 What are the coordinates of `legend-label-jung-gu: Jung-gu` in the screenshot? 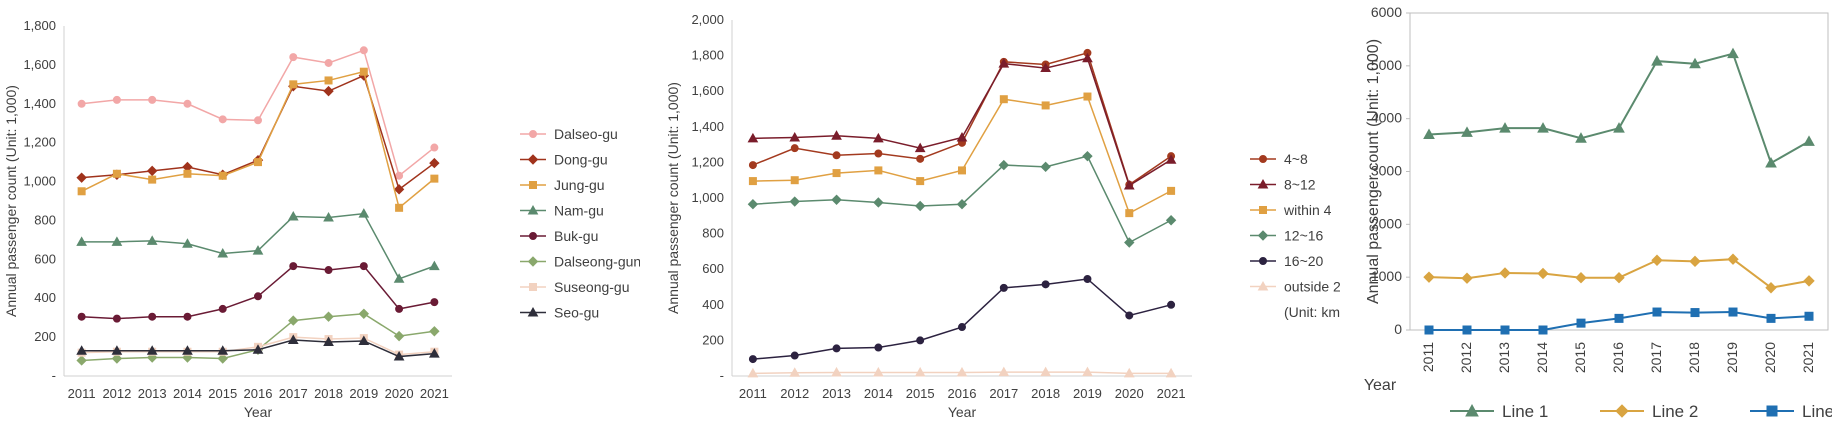 It's located at (579, 185).